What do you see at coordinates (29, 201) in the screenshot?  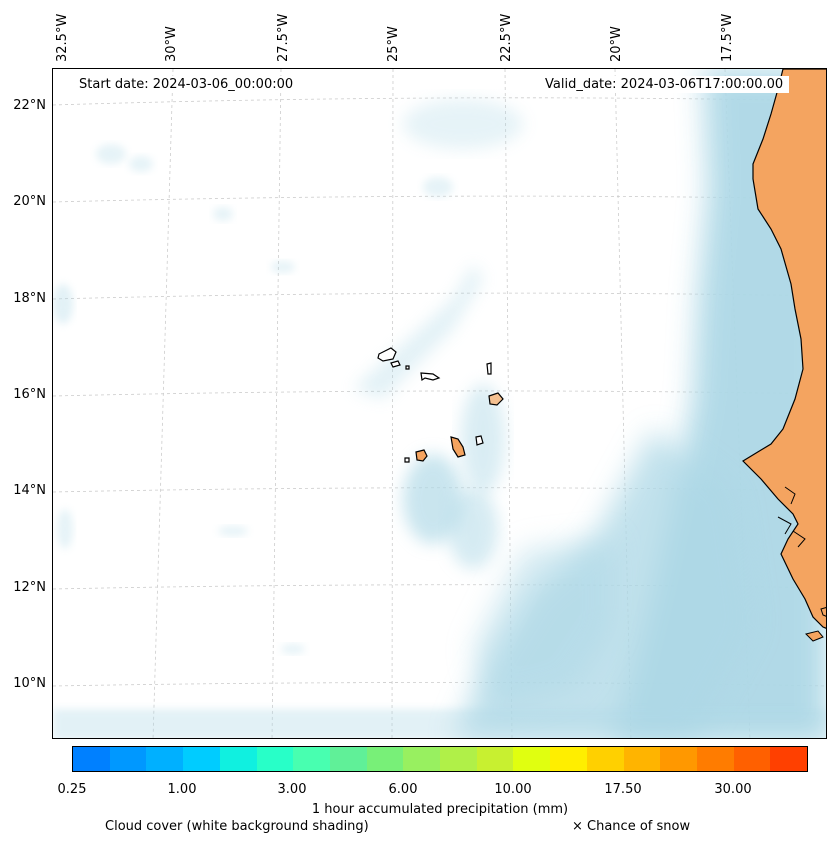 I see `lat-label-20n: 20°N` at bounding box center [29, 201].